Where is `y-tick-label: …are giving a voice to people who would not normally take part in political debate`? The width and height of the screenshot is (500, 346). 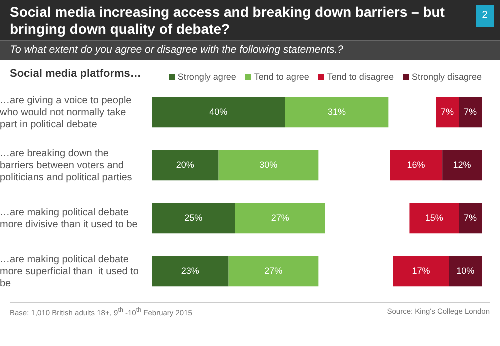
y-tick-label: …are giving a voice to people who would not normally take part in political debate is located at coordinates (66, 112).